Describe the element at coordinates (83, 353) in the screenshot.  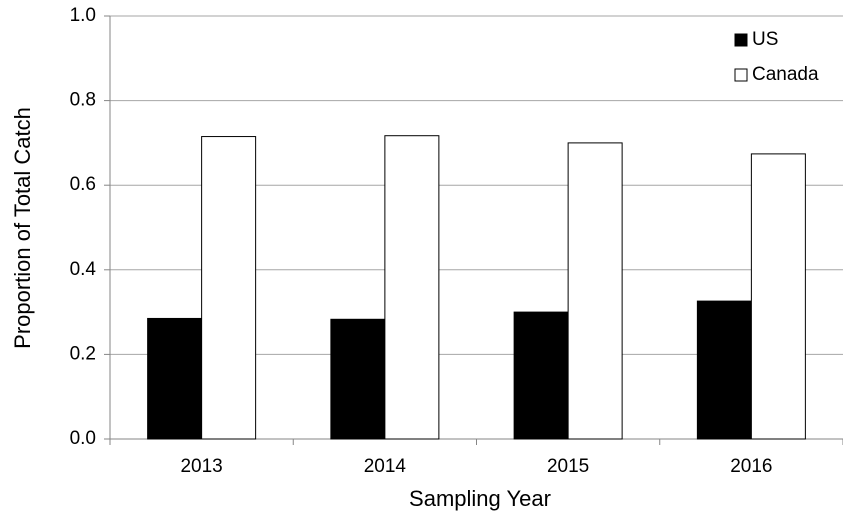
I see `y-tick-label: 0.2` at that location.